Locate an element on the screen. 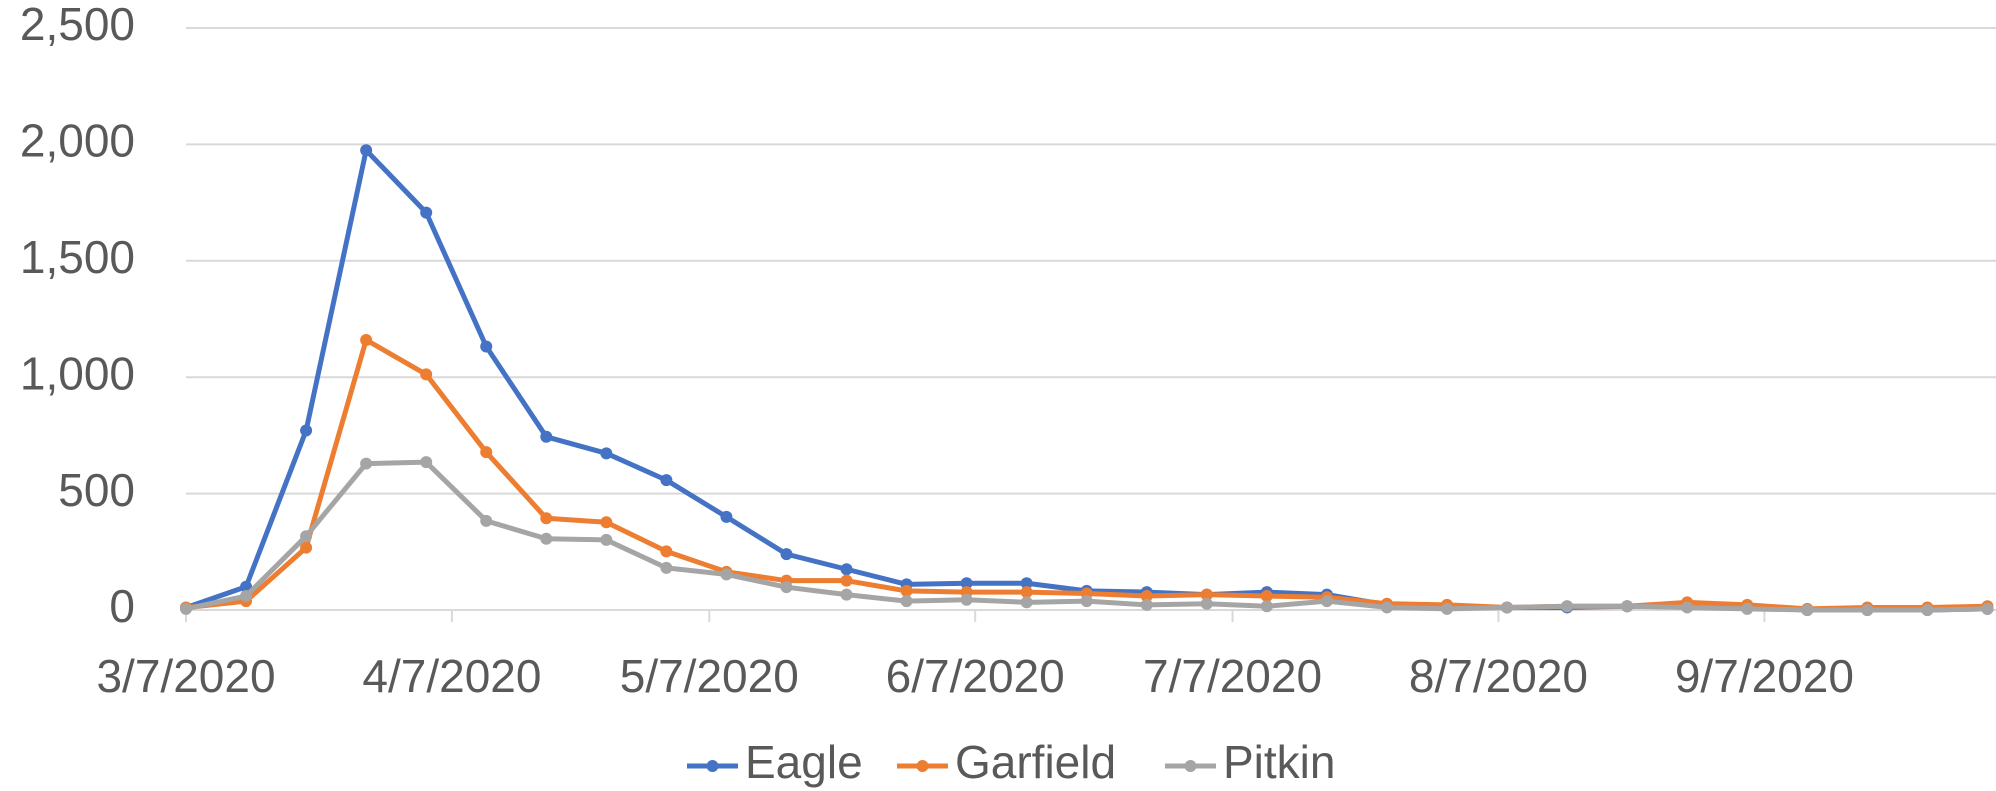 This screenshot has height=791, width=1996. x-tick-label: 4/7/2020 is located at coordinates (451, 676).